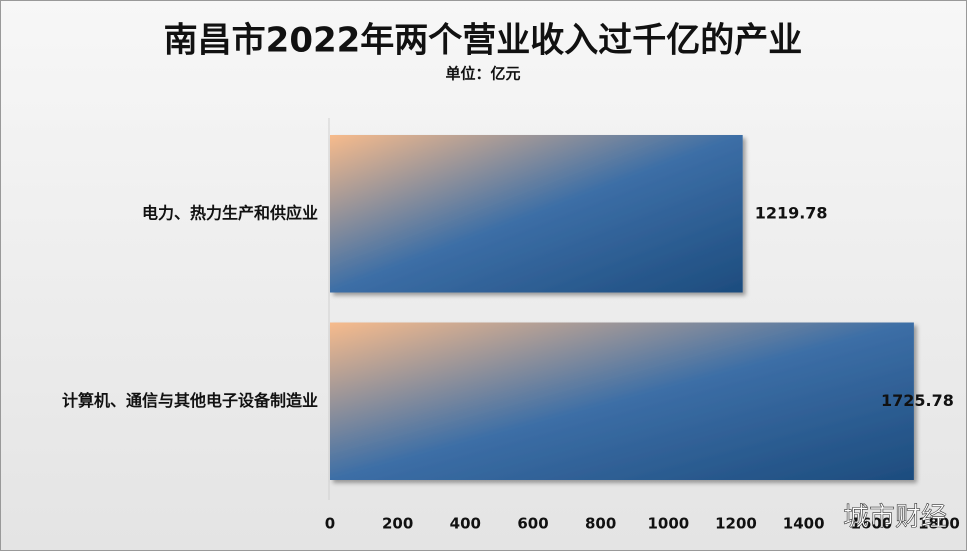  I want to click on x-tick-label: 400, so click(465, 524).